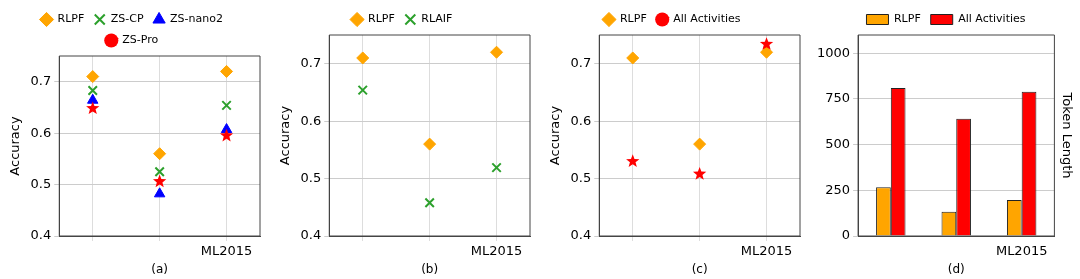 The image size is (1080, 279). I want to click on y-tick-label: 500, so click(838, 144).